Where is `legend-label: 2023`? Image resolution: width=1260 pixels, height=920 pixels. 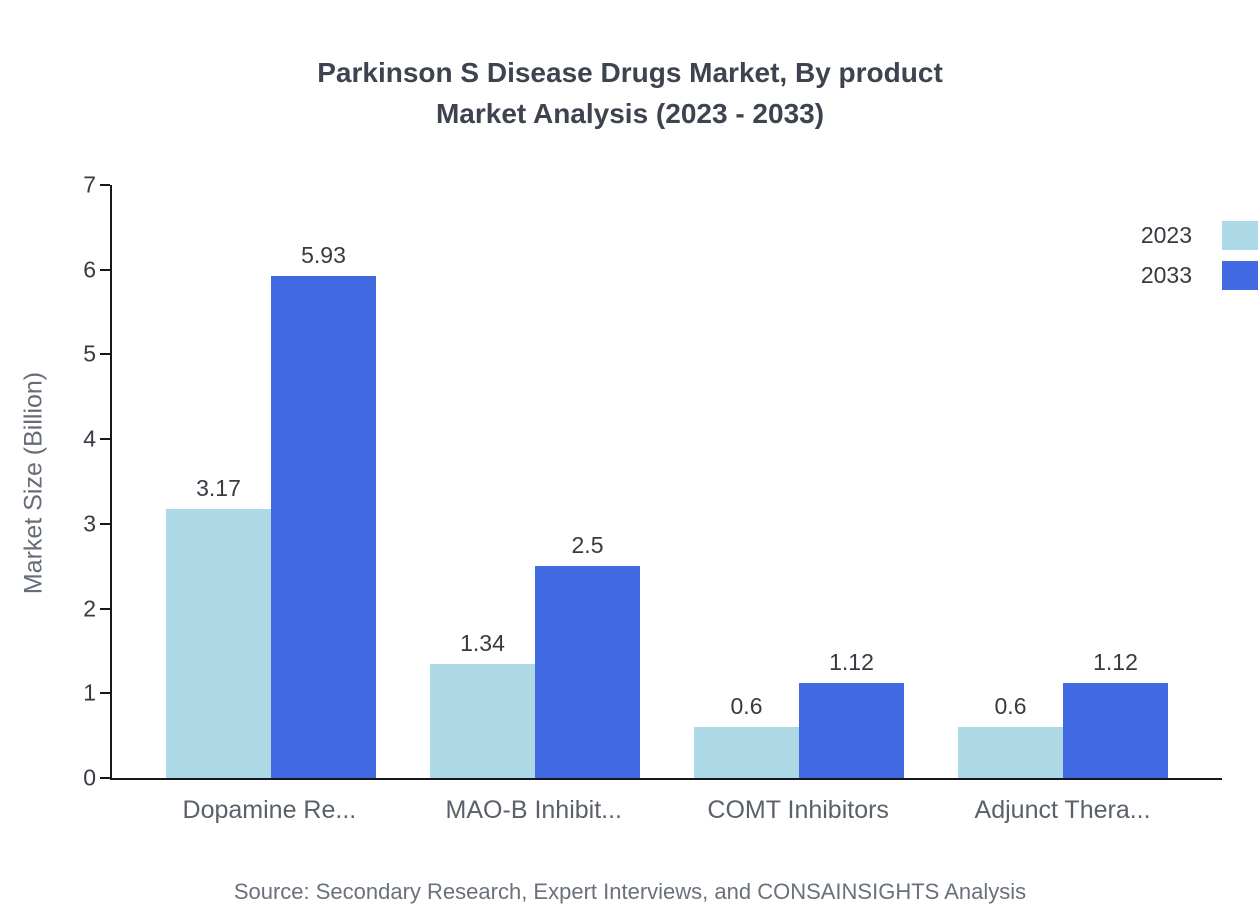
legend-label: 2023 is located at coordinates (1166, 235).